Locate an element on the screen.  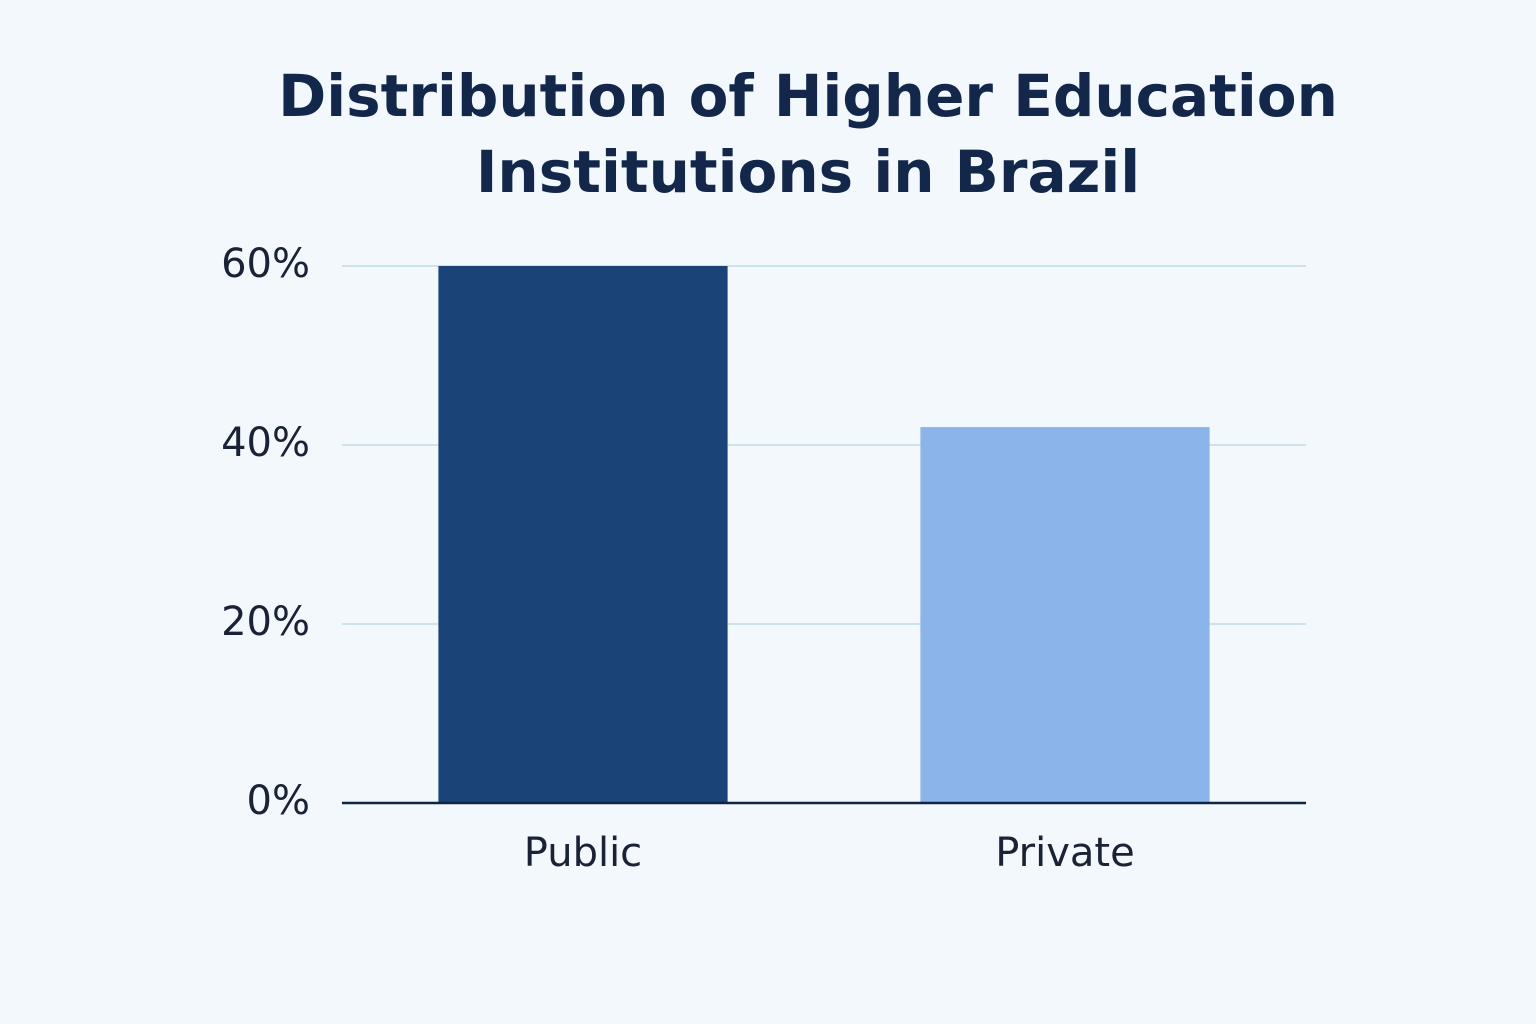
y-tick-label: 40% is located at coordinates (265, 443).